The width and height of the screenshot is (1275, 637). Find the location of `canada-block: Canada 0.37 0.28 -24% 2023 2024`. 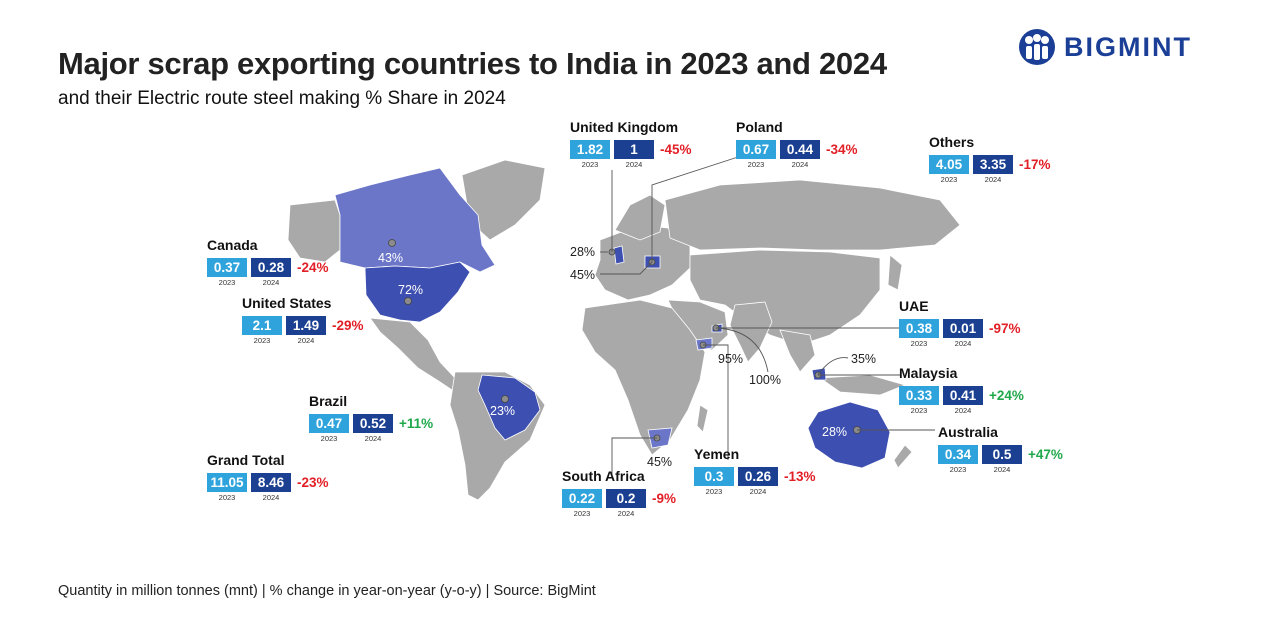

canada-block: Canada 0.37 0.28 -24% 2023 2024 is located at coordinates (268, 261).